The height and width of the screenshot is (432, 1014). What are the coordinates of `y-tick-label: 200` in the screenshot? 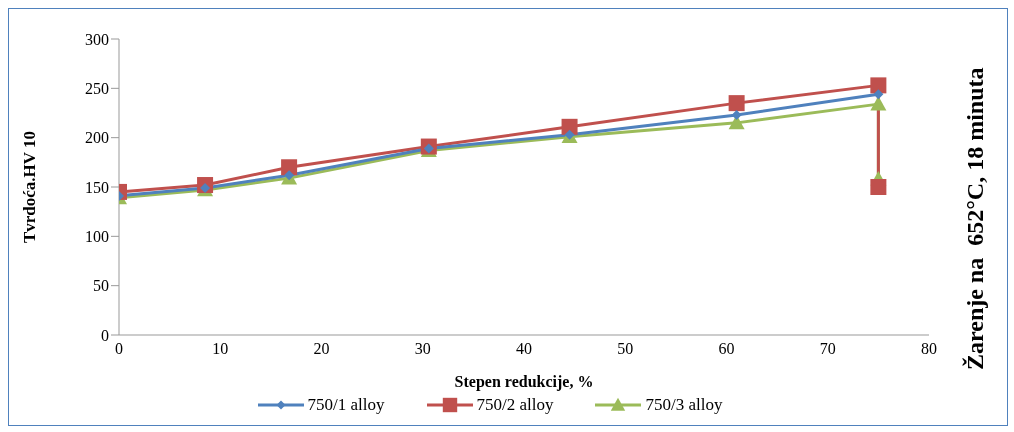 It's located at (97, 138).